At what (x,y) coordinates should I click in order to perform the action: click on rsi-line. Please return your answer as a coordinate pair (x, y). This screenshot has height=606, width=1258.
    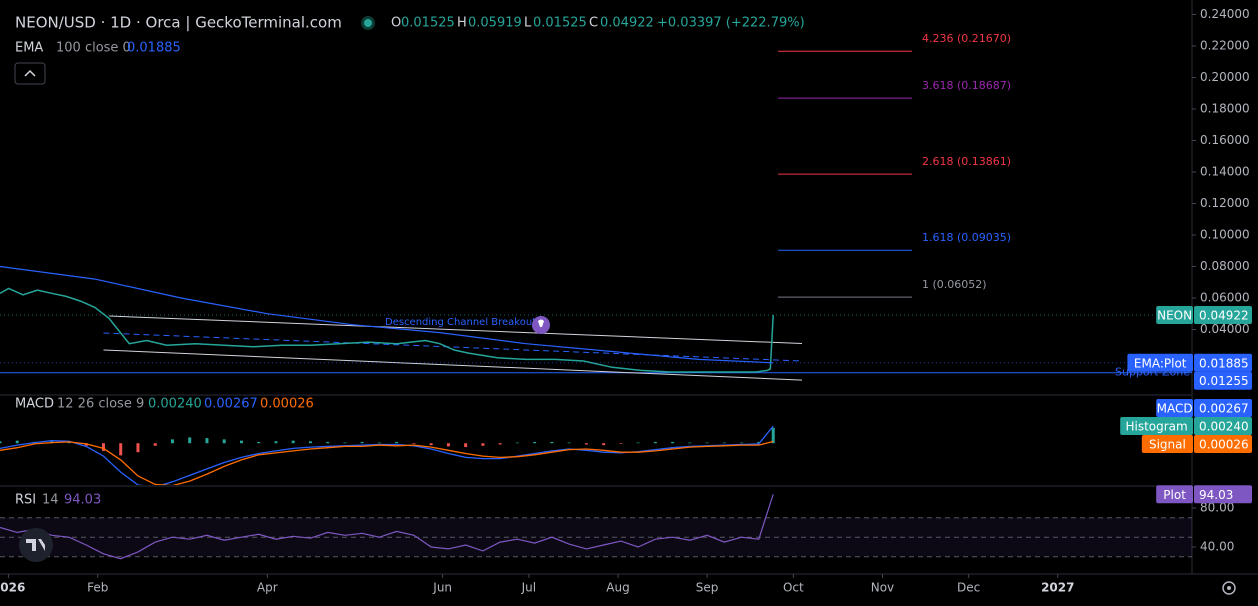
    Looking at the image, I should click on (387, 527).